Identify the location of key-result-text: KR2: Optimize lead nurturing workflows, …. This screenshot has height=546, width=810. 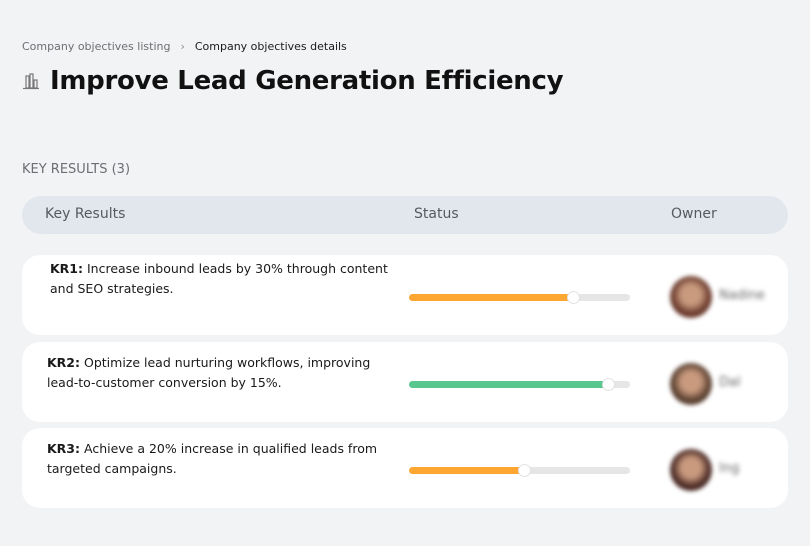
(217, 373).